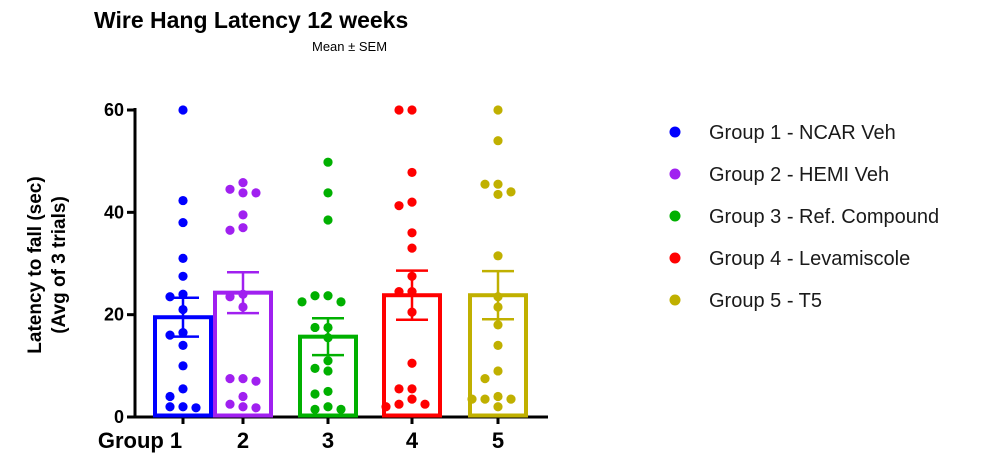 The height and width of the screenshot is (456, 998). I want to click on y-axis-label-line1: Latency to fall (sec), so click(35, 264).